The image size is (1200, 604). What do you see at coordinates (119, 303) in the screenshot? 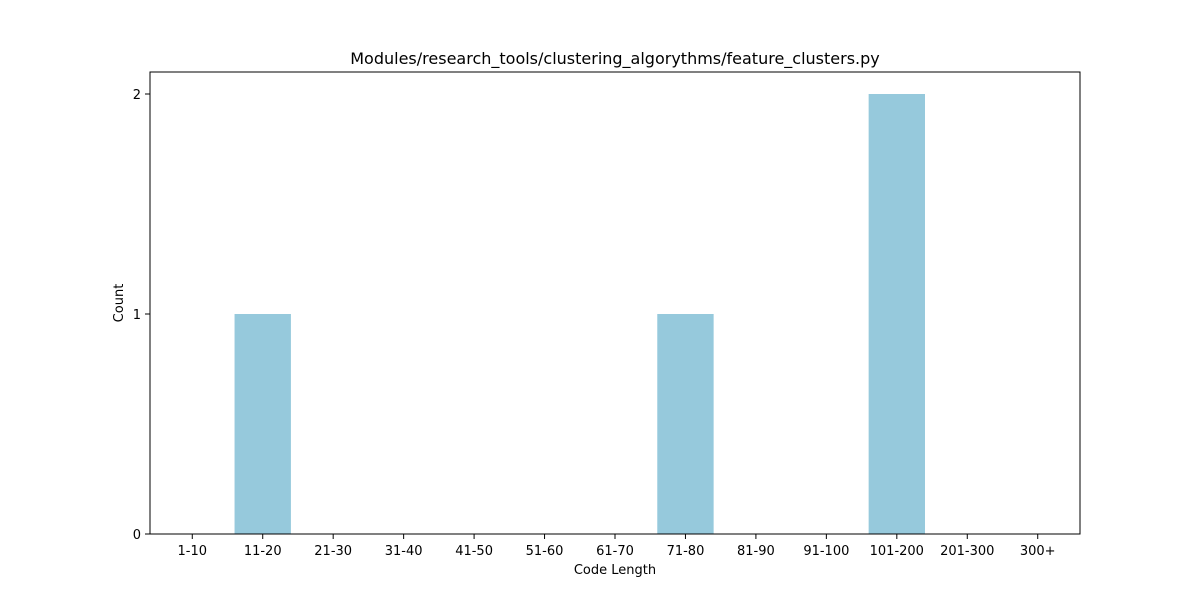
I see `y-axis-label: Count` at bounding box center [119, 303].